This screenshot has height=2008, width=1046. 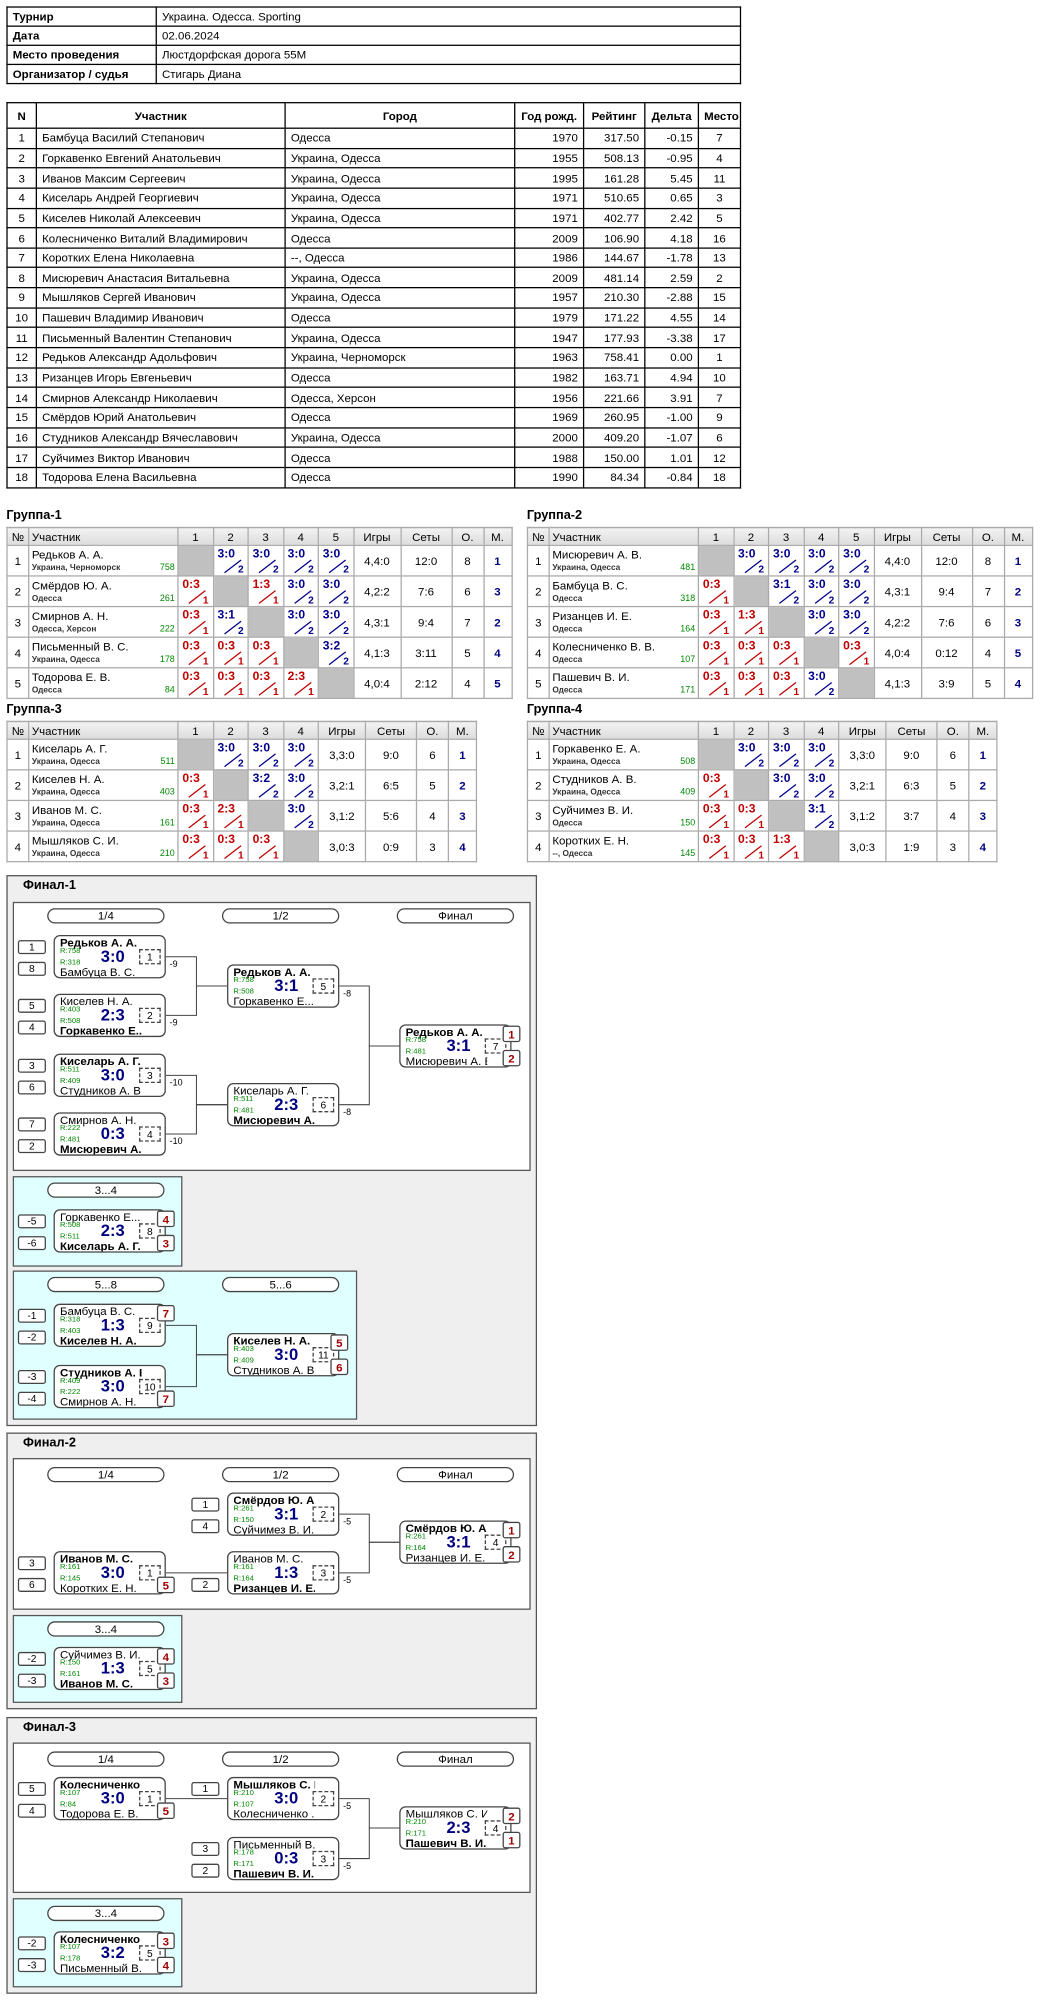 I want to click on result-cell: 3:0 2, so click(x=786, y=754).